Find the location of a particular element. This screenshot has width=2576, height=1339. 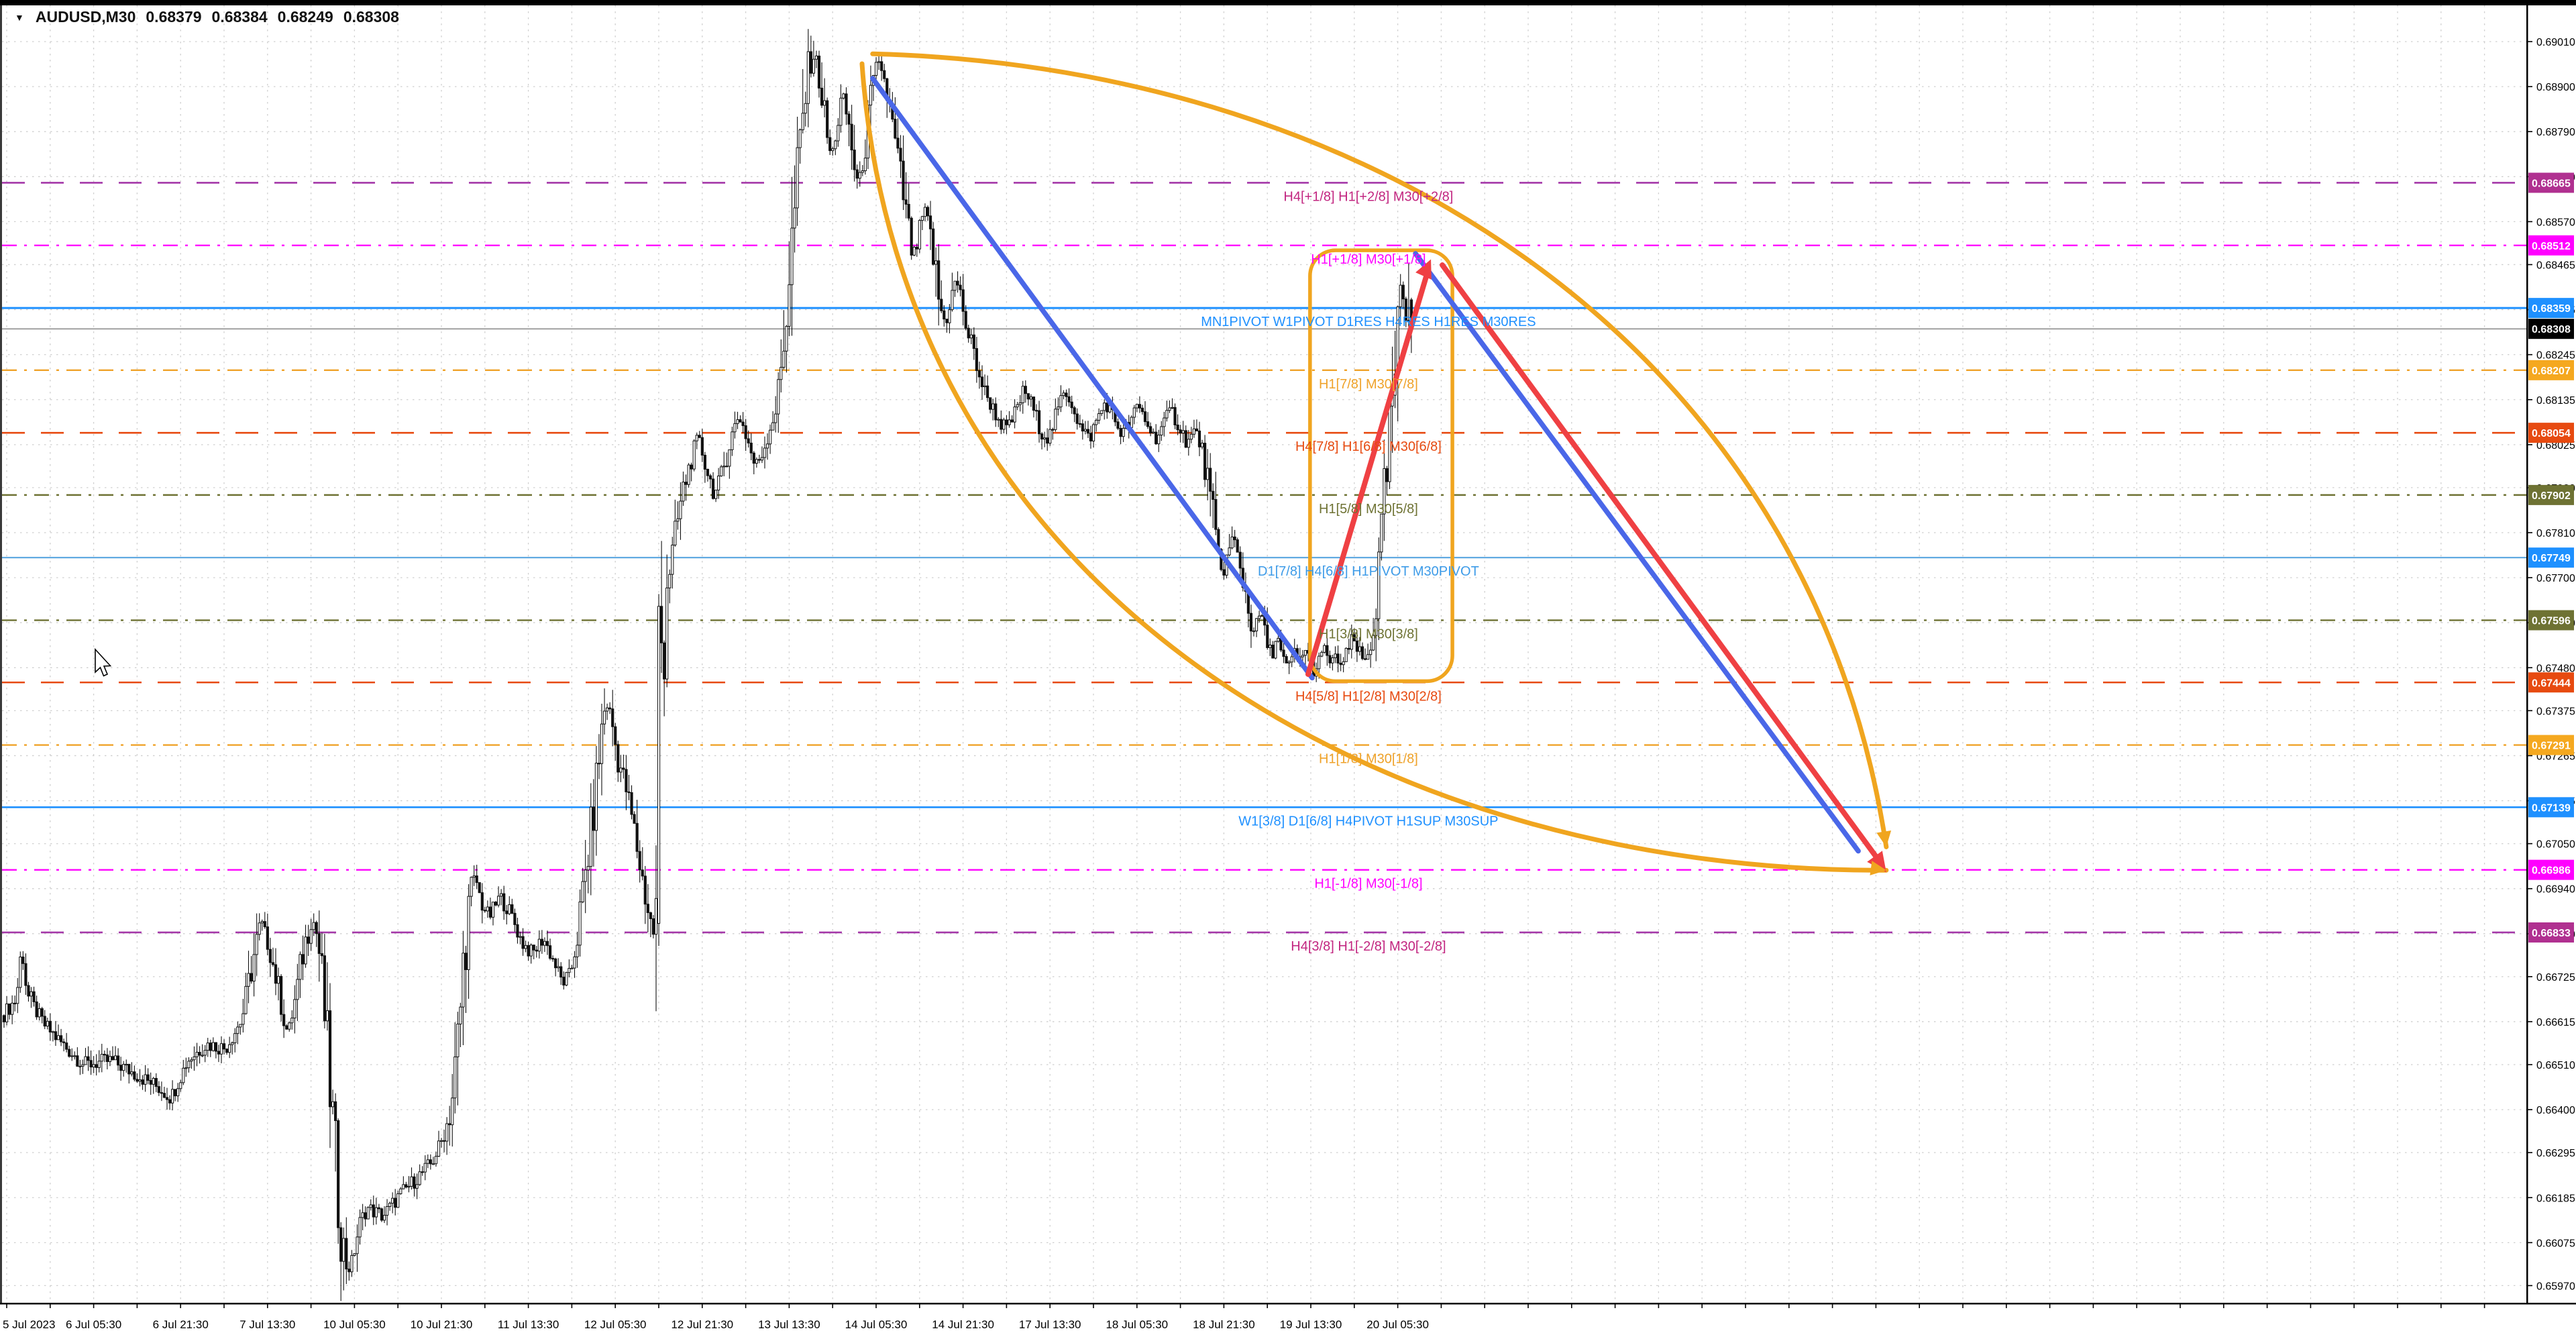

price-tick-label: 0.66075 is located at coordinates (2555, 1243).